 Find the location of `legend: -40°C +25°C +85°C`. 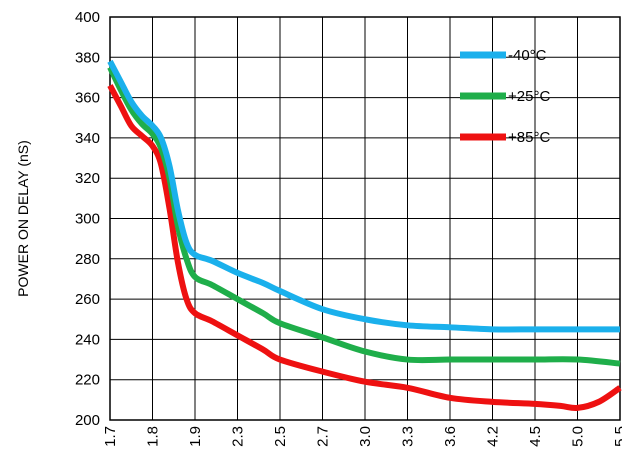

legend: -40°C +25°C +85°C is located at coordinates (505, 96).